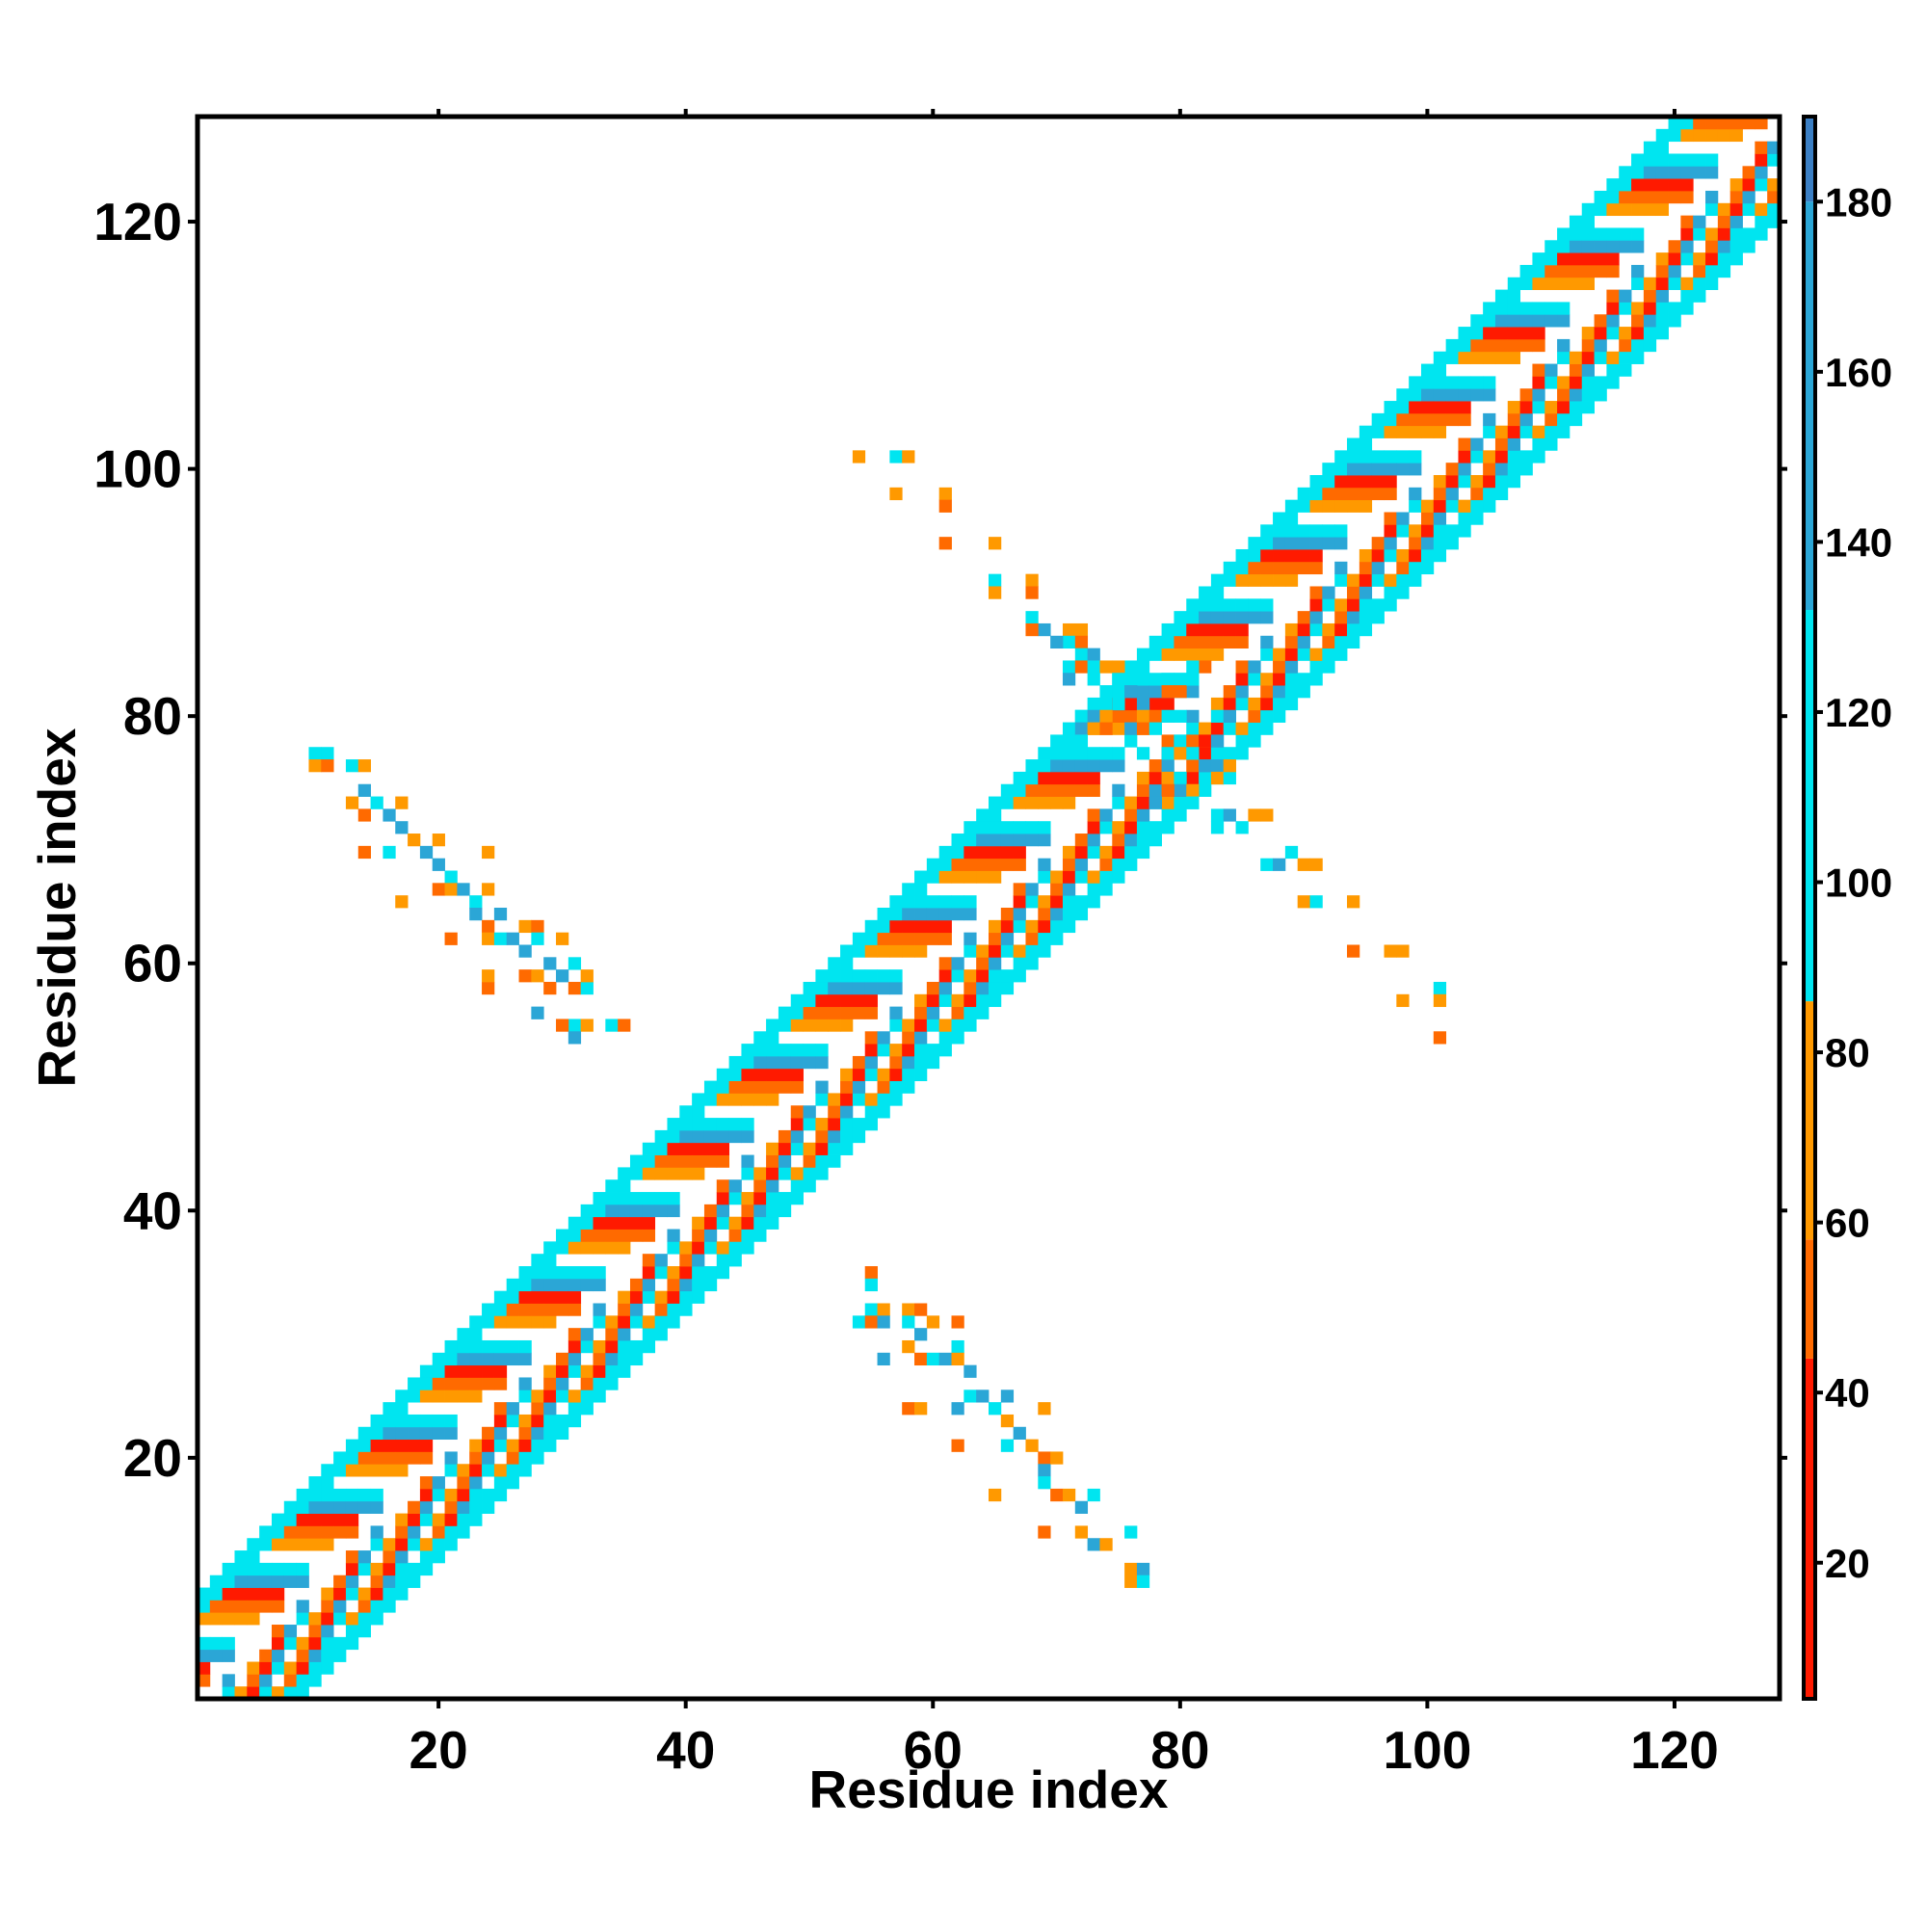  What do you see at coordinates (152, 716) in the screenshot?
I see `y-tick-label: 80` at bounding box center [152, 716].